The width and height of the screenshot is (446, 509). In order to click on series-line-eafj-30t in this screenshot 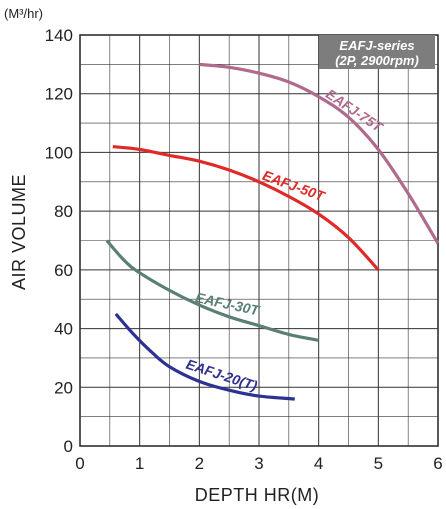, I will do `click(212, 290)`.